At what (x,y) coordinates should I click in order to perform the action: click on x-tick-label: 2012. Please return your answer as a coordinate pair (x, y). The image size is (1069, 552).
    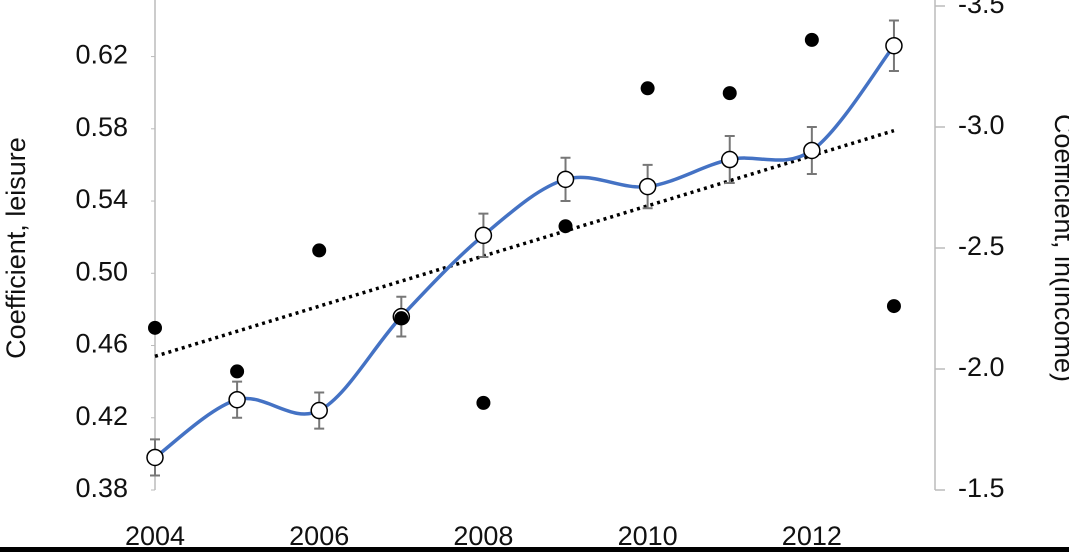
    Looking at the image, I should click on (812, 536).